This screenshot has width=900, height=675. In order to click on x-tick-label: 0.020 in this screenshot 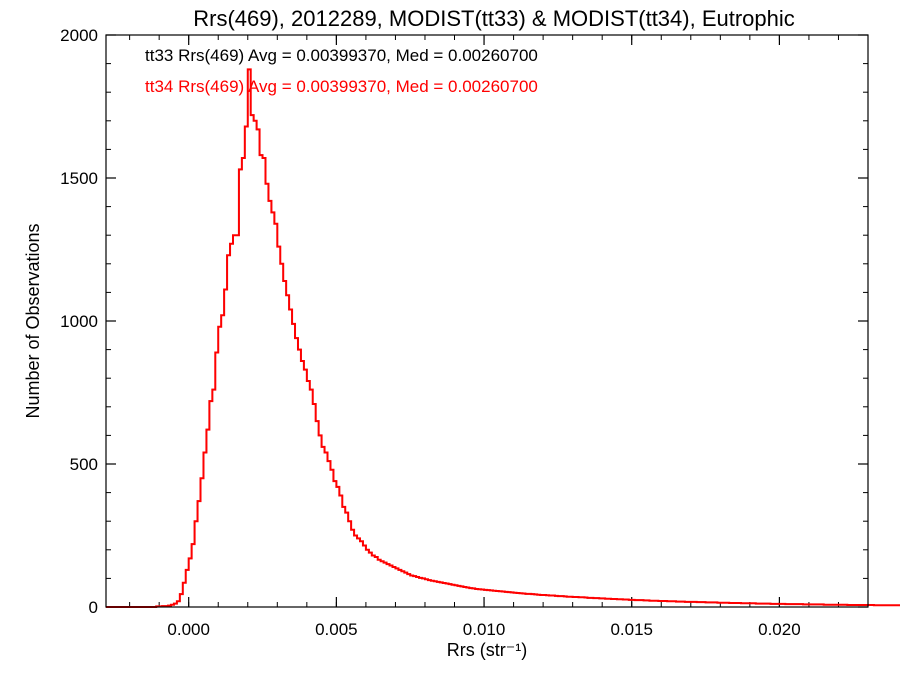, I will do `click(779, 629)`.